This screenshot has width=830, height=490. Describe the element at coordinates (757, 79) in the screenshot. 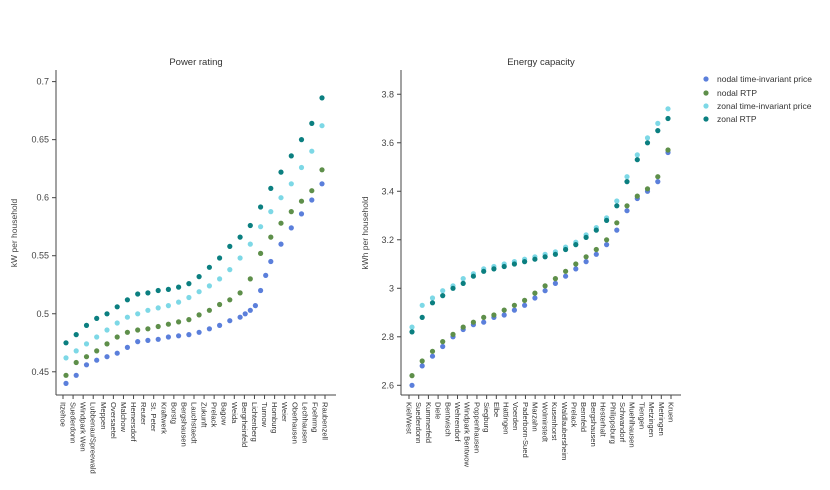

I see `legend-item-nodal-time-invariant: nodal time-invariant price` at that location.